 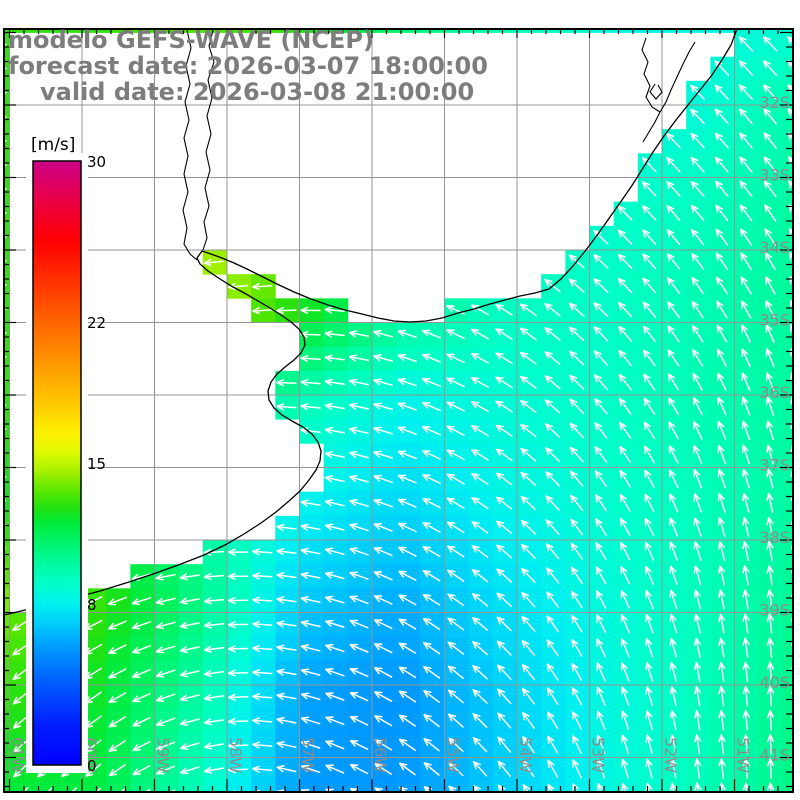 I want to click on colorbar-unit-label: [m/s], so click(x=53, y=145).